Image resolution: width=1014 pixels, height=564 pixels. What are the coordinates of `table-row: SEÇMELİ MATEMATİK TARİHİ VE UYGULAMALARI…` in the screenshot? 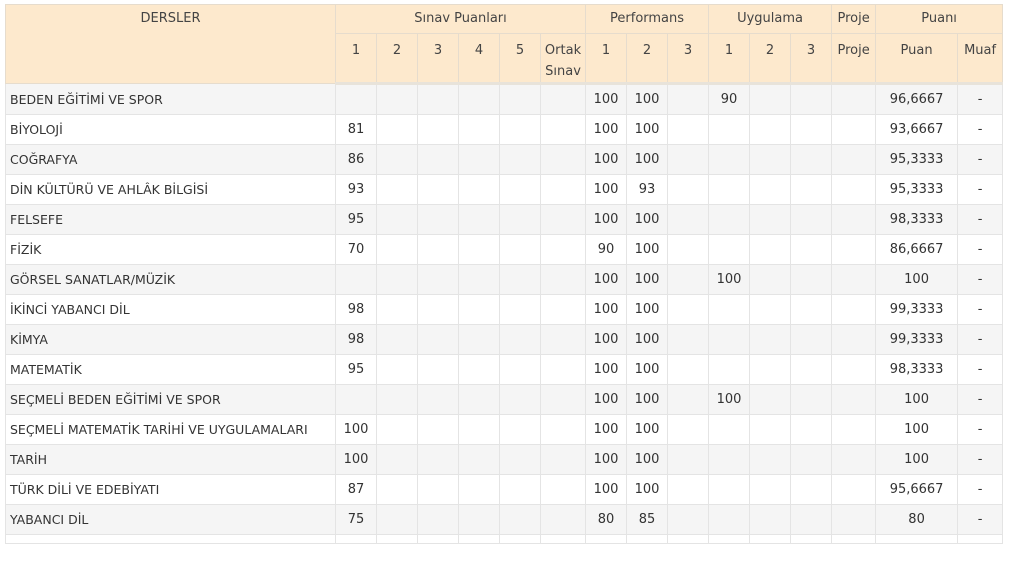 It's located at (504, 429).